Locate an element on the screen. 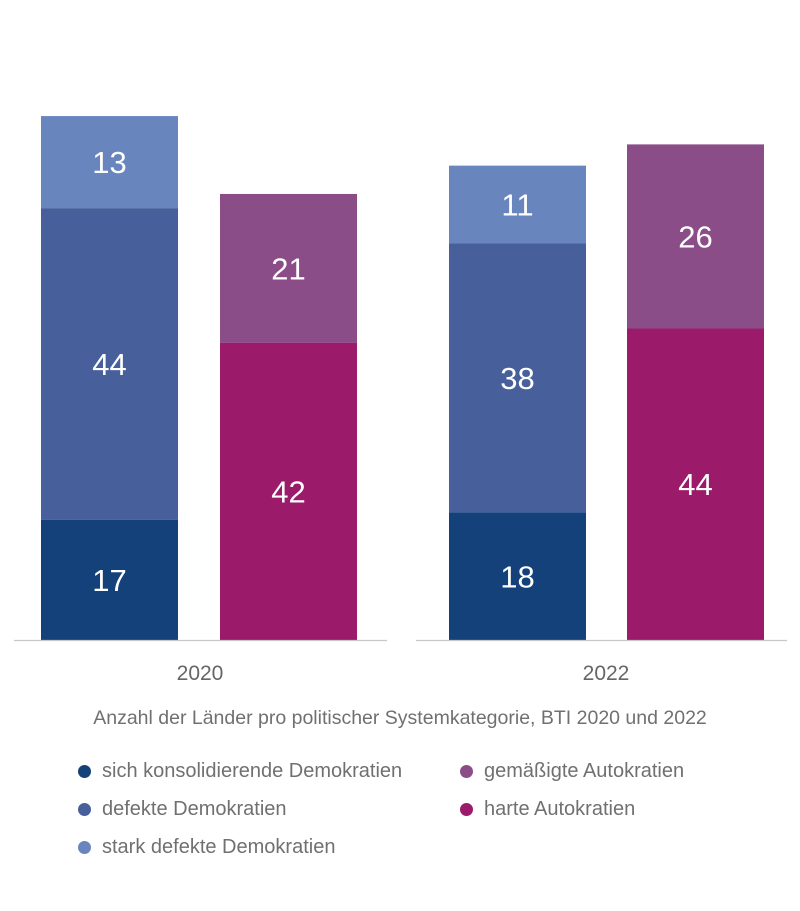 Image resolution: width=800 pixels, height=911 pixels. data-label-2022-stark-defekte-demokratien: 11 is located at coordinates (517, 205).